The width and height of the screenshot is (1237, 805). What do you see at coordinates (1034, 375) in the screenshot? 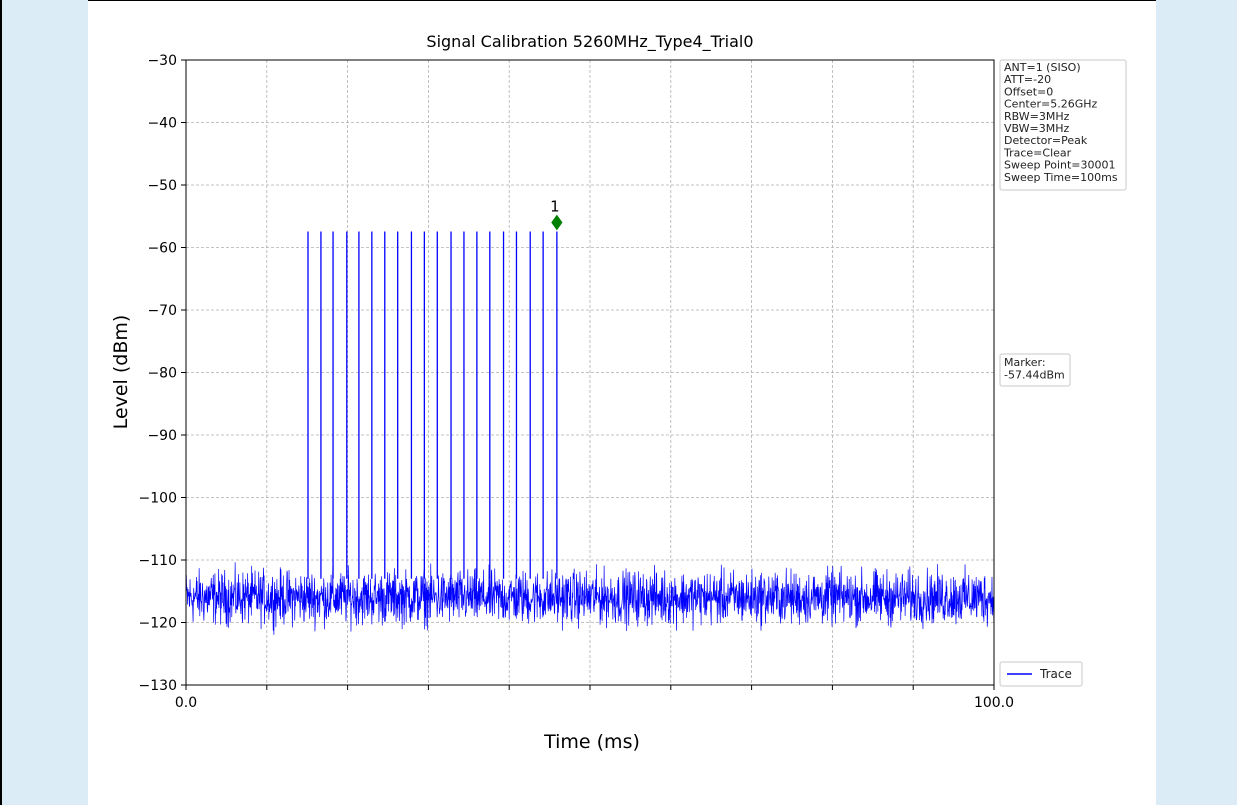
I see `marker-box-line: -57.44dBm` at bounding box center [1034, 375].